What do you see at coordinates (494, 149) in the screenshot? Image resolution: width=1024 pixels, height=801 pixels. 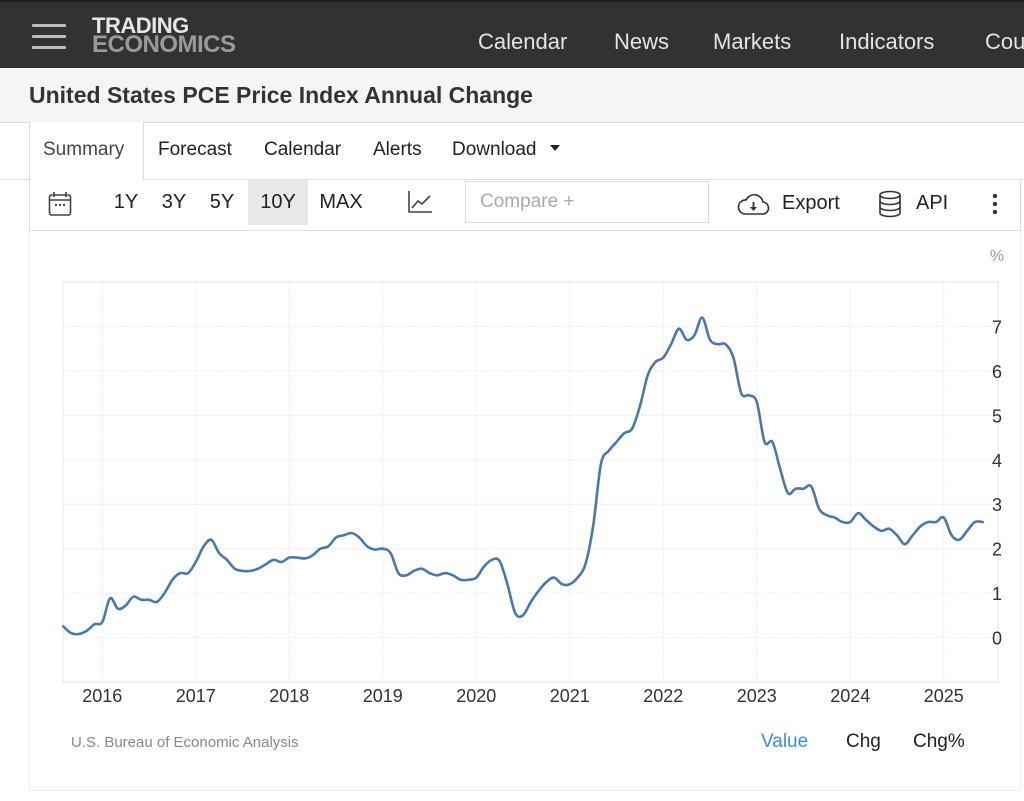 I see `download-label: Download` at bounding box center [494, 149].